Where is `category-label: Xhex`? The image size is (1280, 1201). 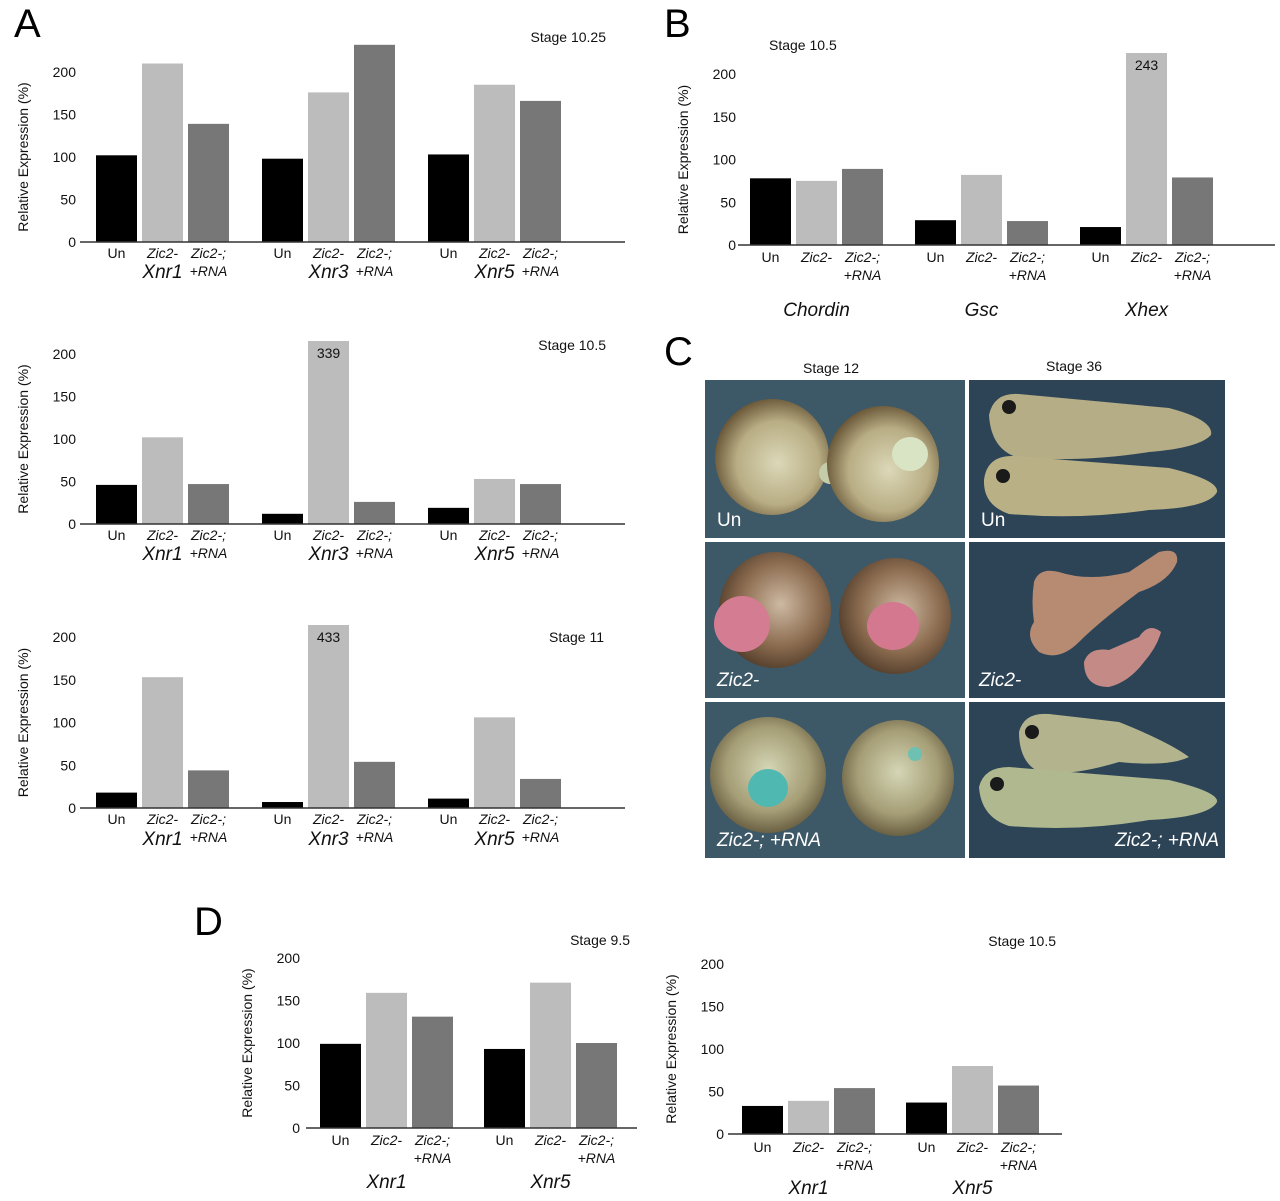
category-label: Xhex is located at coordinates (1147, 310).